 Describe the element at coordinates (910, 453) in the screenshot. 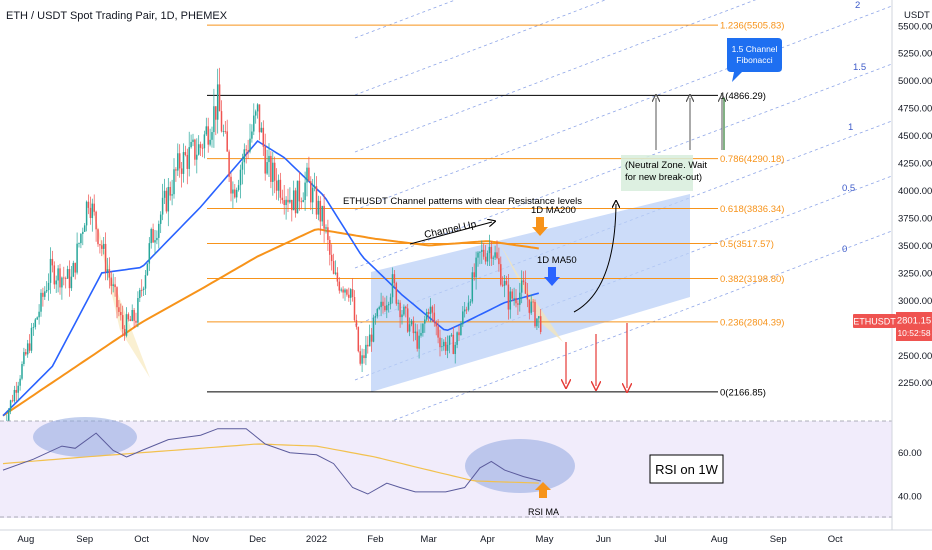

I see `rsi-tick-label: 60.00` at that location.